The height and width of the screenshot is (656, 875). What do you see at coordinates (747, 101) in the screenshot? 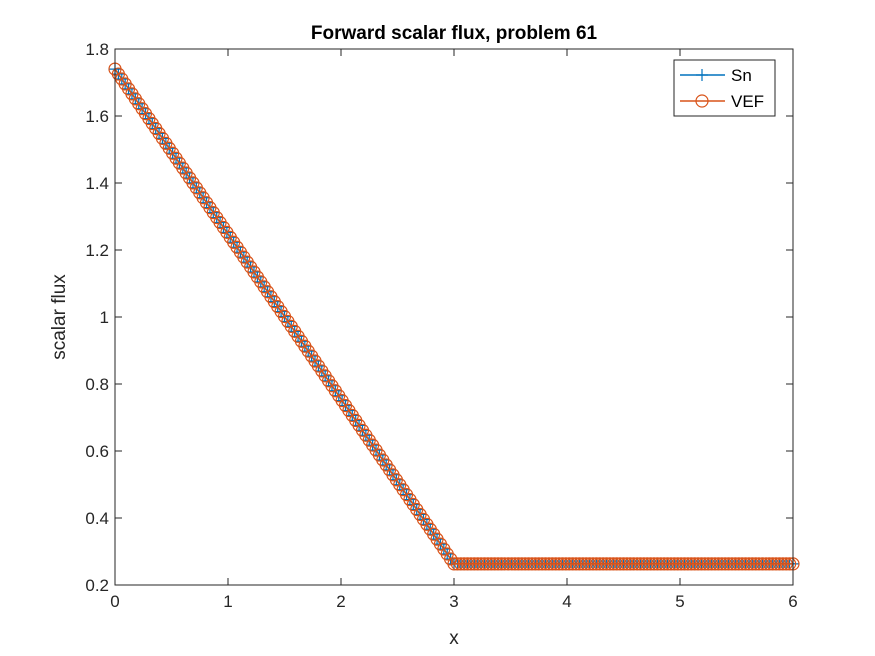
I see `legend-label: VEF` at bounding box center [747, 101].